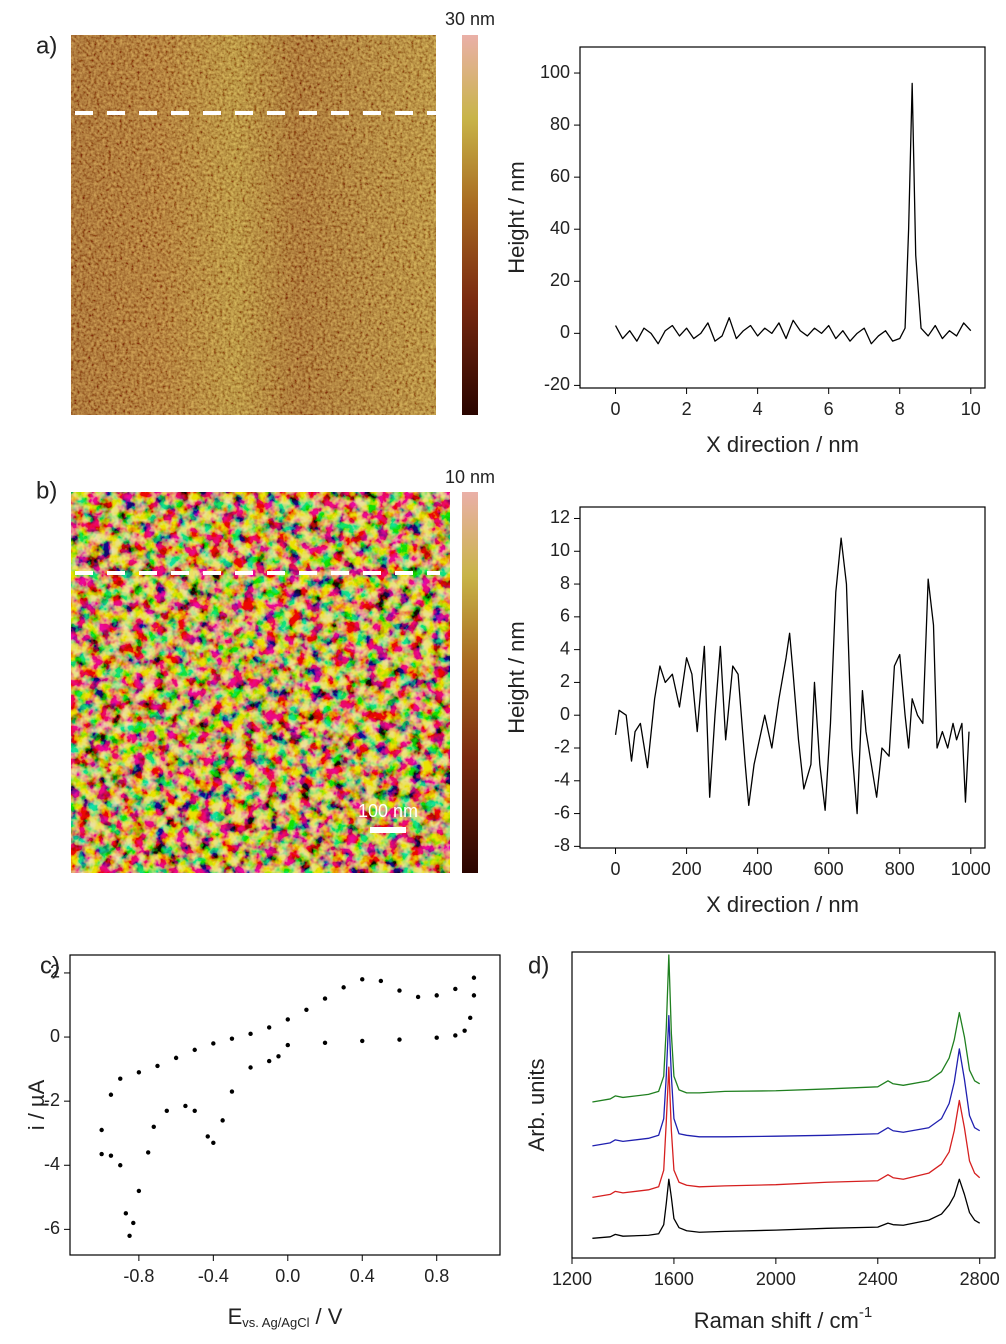 This screenshot has height=1344, width=1006. I want to click on x-tick-label: 6, so click(829, 409).